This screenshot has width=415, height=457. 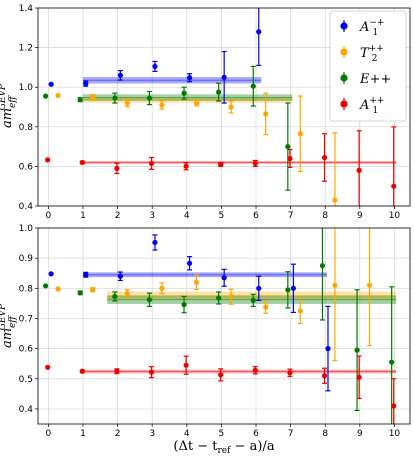 What do you see at coordinates (9, 105) in the screenshot?
I see `top-panel-y-axis-label: ameffGEVP` at bounding box center [9, 105].